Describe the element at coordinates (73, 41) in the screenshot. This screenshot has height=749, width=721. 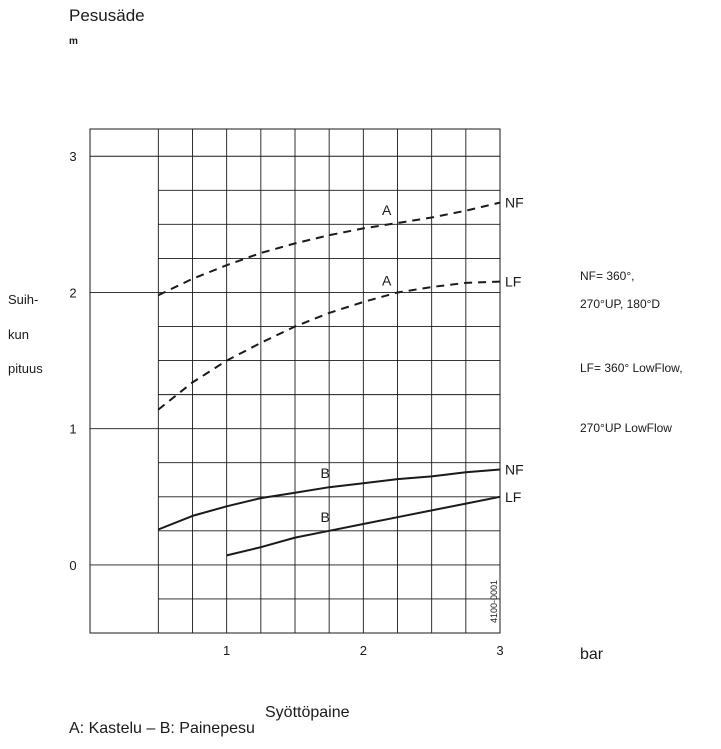
I see `y-unit-label: m` at that location.